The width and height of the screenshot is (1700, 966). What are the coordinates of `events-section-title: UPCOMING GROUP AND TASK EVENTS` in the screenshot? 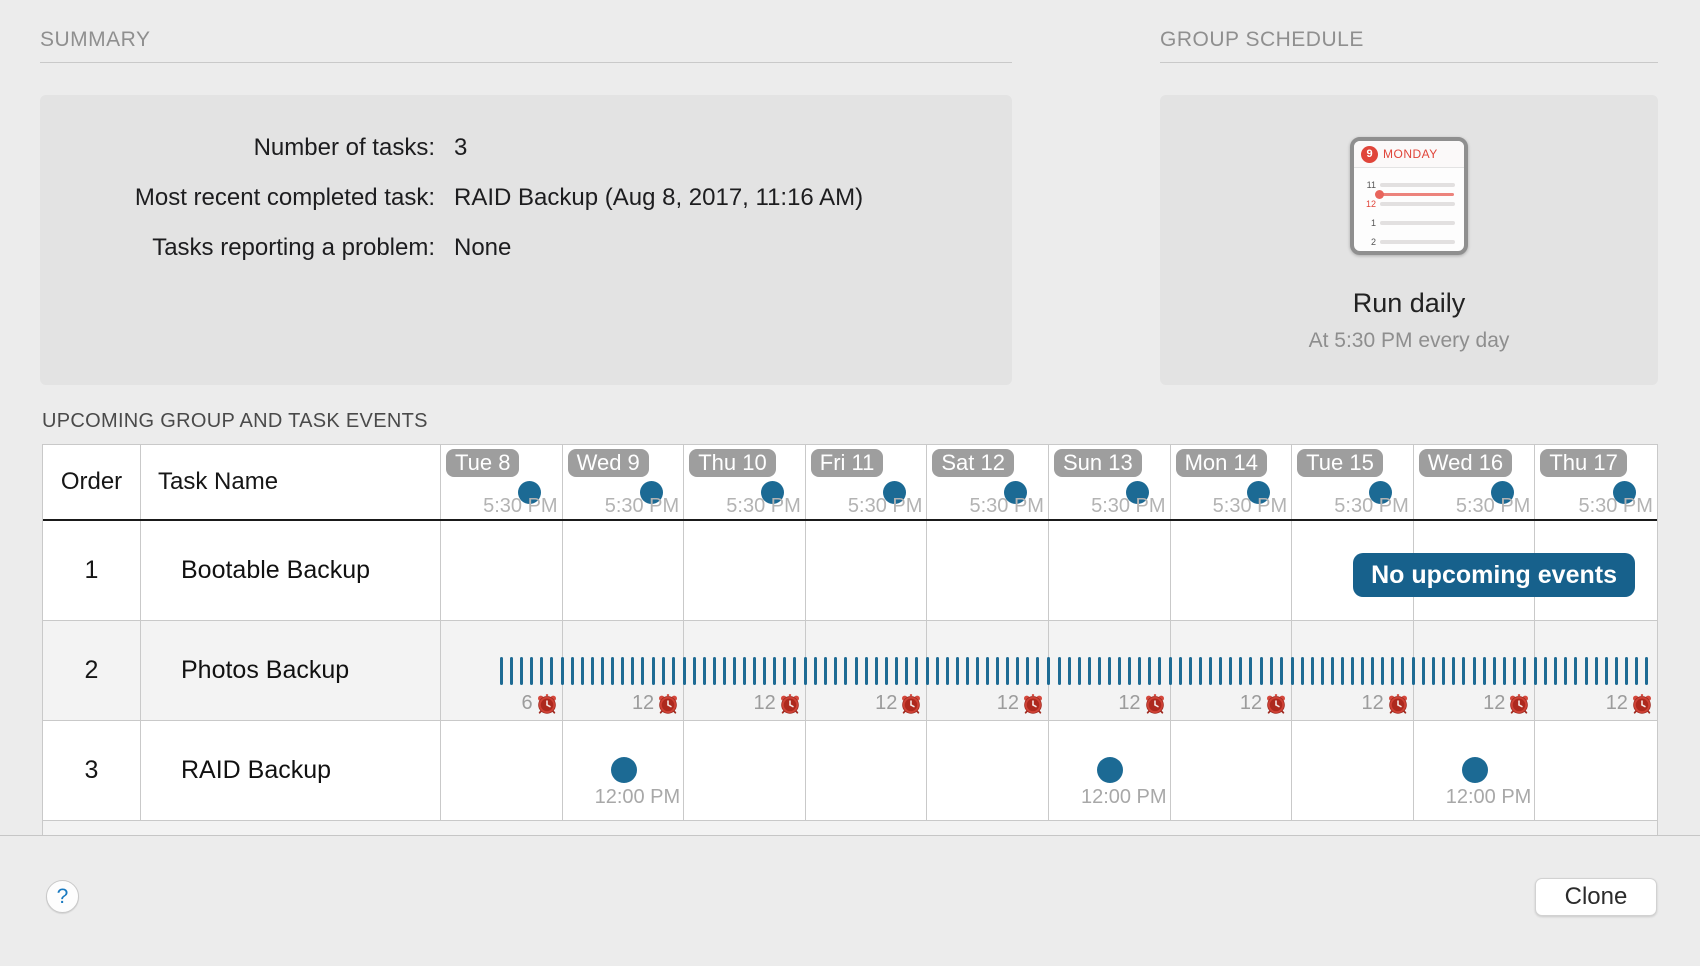 It's located at (235, 421).